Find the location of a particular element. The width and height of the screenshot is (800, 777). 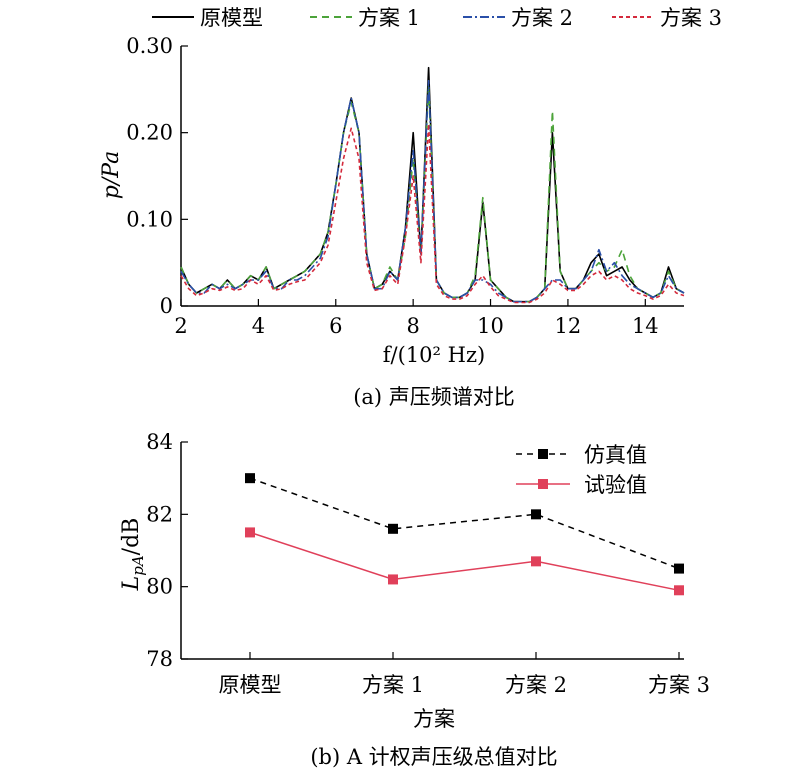

chart-b-xlabel: 方案 is located at coordinates (434, 719).